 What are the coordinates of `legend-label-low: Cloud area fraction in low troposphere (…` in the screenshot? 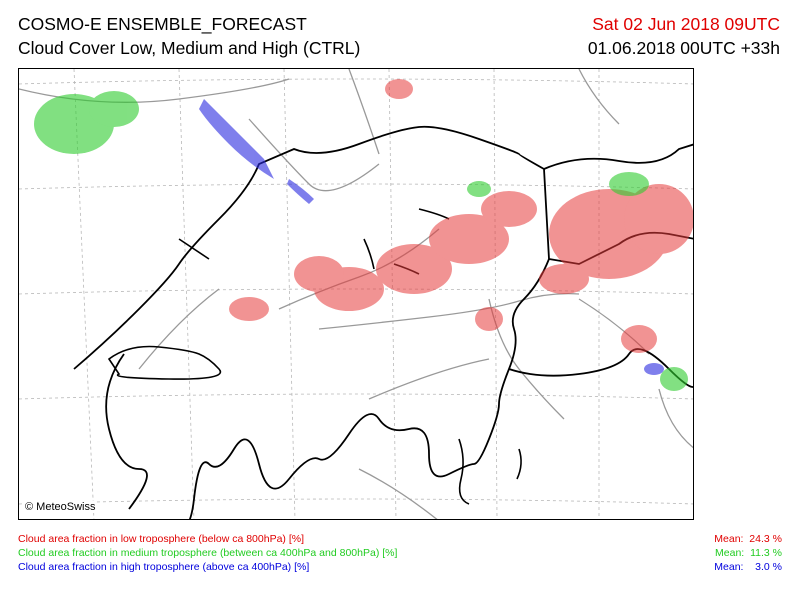 It's located at (161, 539).